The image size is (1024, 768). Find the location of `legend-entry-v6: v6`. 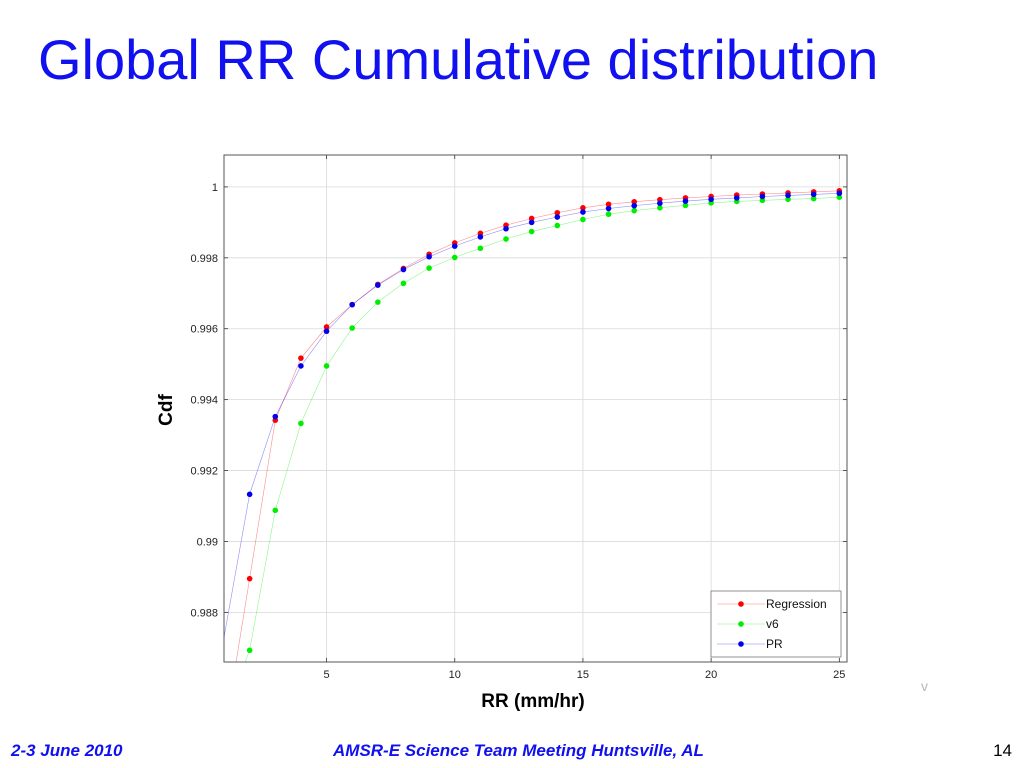

legend-entry-v6: v6 is located at coordinates (748, 624).